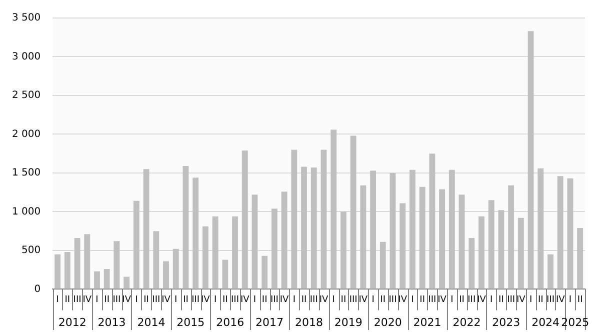 The image size is (593, 332). I want to click on y-tick-label: 1 000, so click(26, 212).